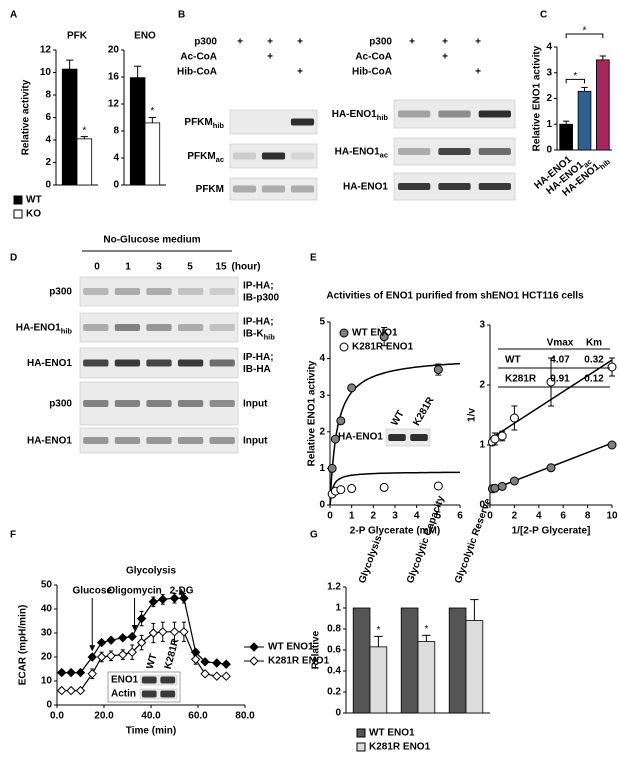 The image size is (619, 762). What do you see at coordinates (365, 186) in the screenshot?
I see `blot-row-label-text: HA-ENO1` at bounding box center [365, 186].